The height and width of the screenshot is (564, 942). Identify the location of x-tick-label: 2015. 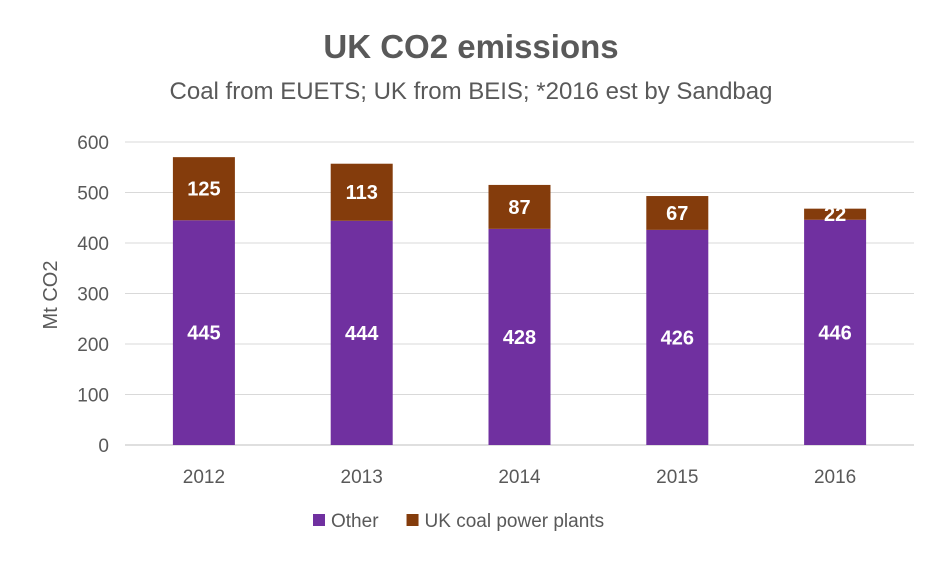
(677, 477).